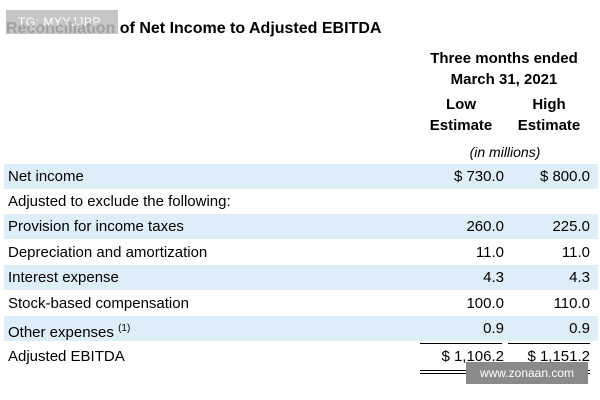  What do you see at coordinates (571, 303) in the screenshot?
I see `high-value: 110.0` at bounding box center [571, 303].